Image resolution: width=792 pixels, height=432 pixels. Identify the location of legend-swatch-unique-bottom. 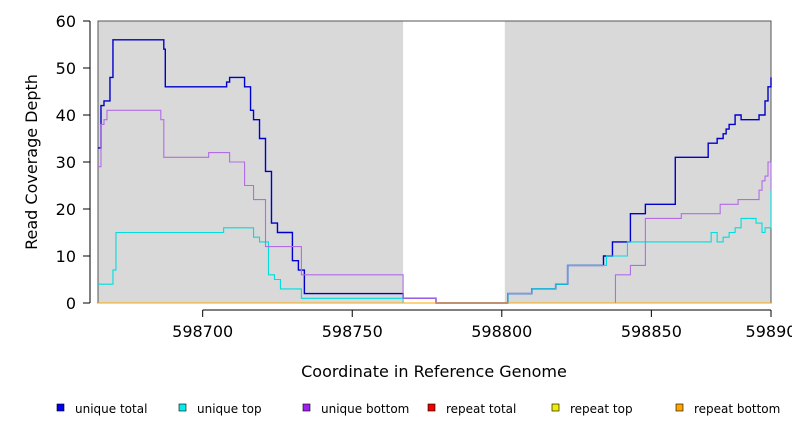
(306, 407).